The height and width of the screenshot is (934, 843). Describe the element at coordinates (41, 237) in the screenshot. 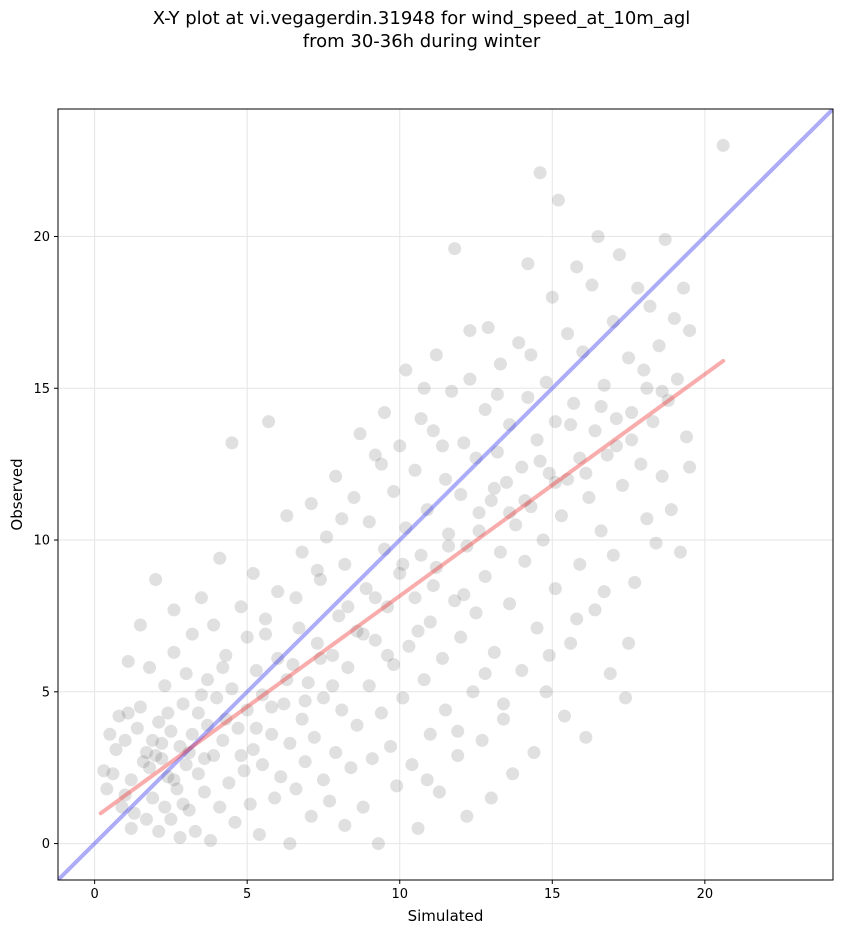

I see `y-tick-label: 20` at that location.